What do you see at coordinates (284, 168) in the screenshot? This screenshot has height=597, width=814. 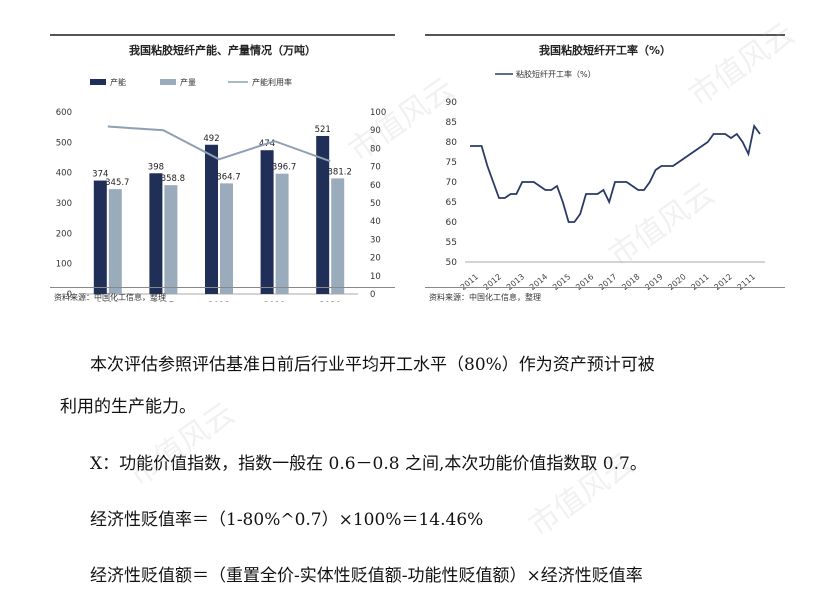 I see `data-label-output: 396.7` at bounding box center [284, 168].